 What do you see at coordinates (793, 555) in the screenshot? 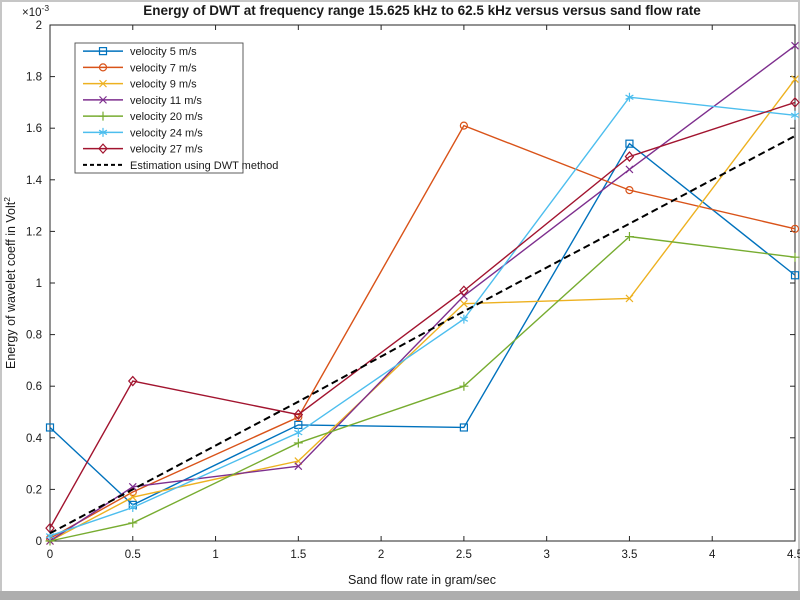
I see `x-tick-label: 4.5` at bounding box center [793, 555].